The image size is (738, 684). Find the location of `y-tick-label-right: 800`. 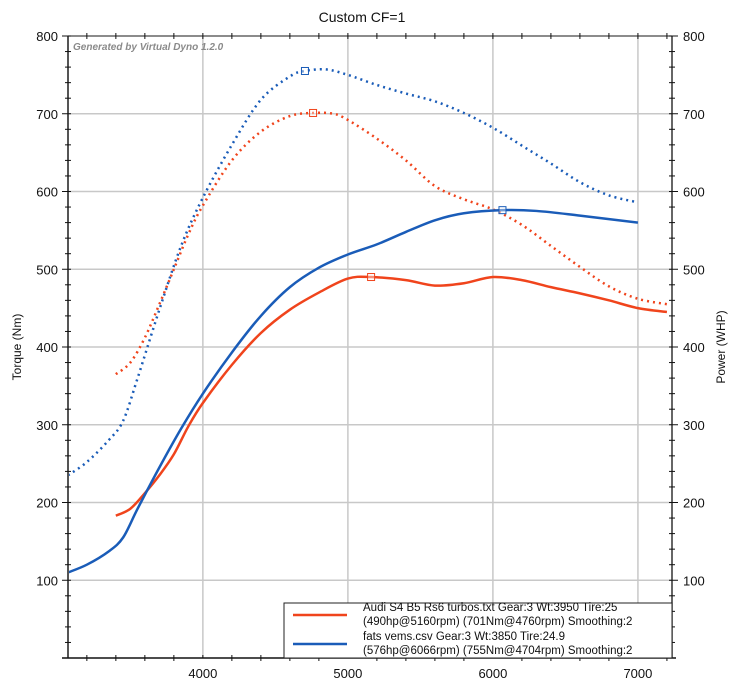

y-tick-label-right: 800 is located at coordinates (694, 36).